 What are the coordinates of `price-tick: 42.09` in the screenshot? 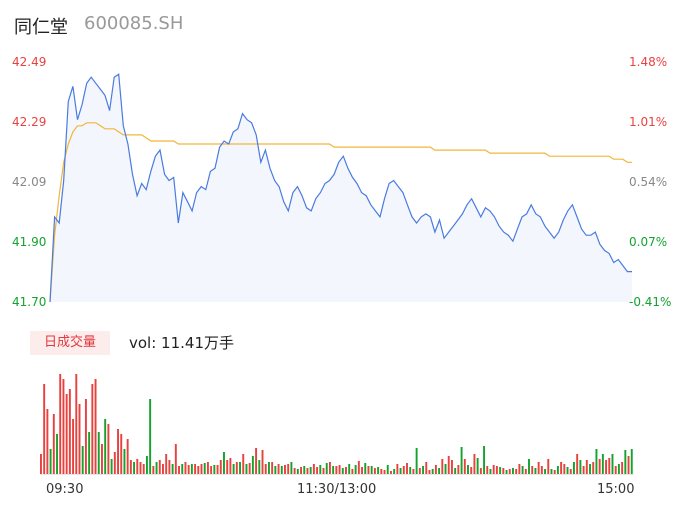 It's located at (29, 182).